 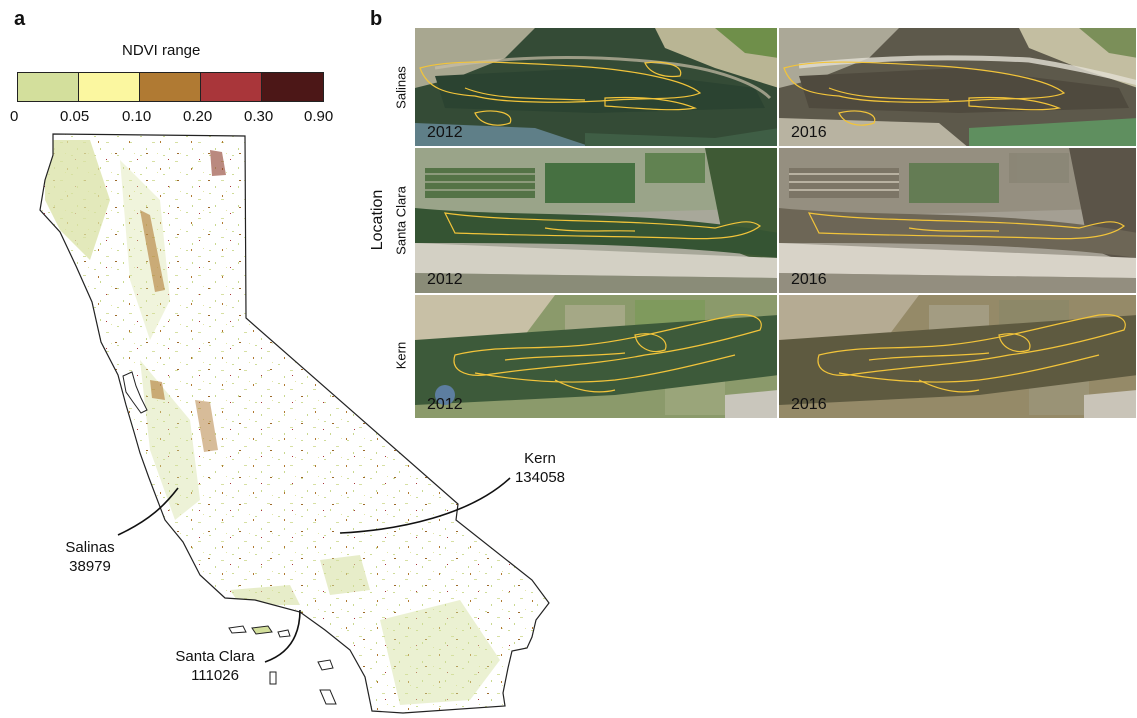 What do you see at coordinates (540, 458) in the screenshot?
I see `kern-name: Kern` at bounding box center [540, 458].